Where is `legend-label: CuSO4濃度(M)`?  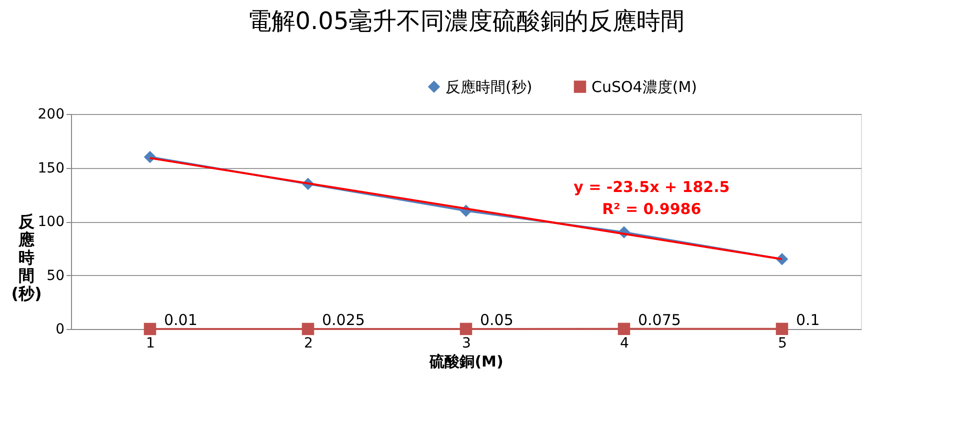 legend-label: CuSO4濃度(M) is located at coordinates (644, 87).